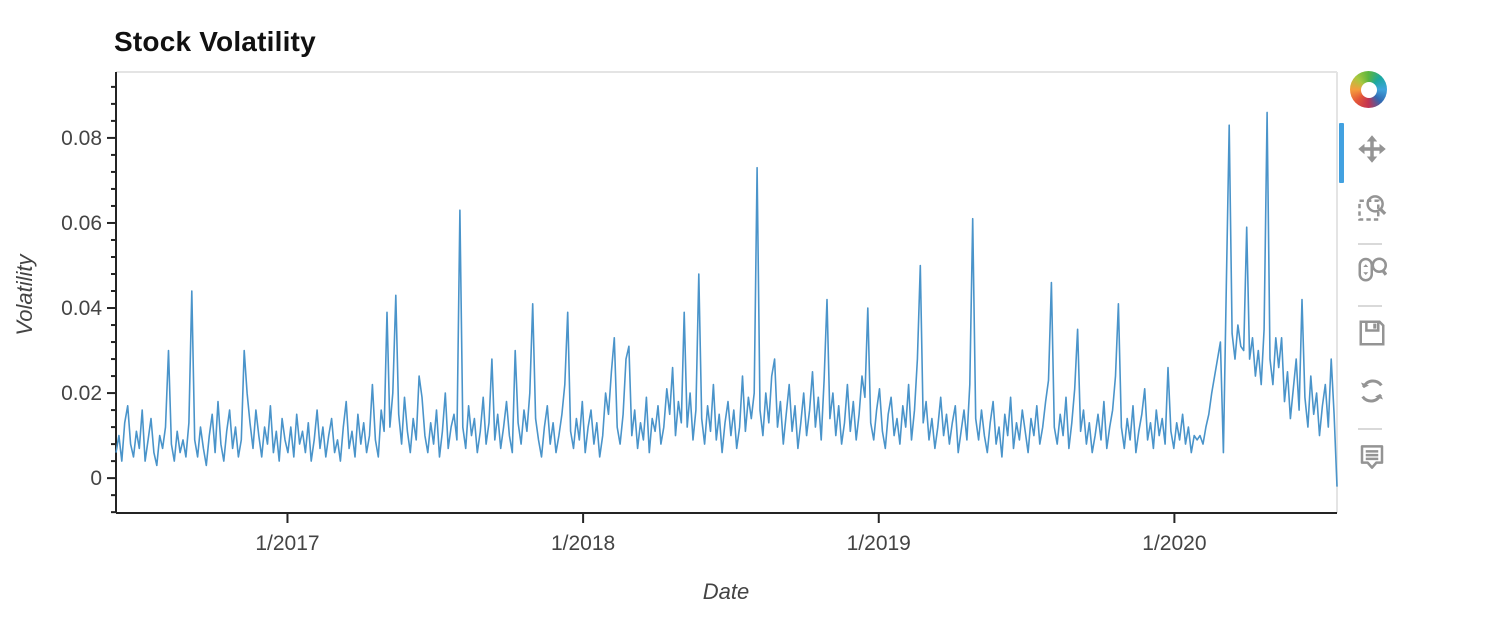 The height and width of the screenshot is (626, 1508). Describe the element at coordinates (726, 591) in the screenshot. I see `x-axis-title: Date` at that location.